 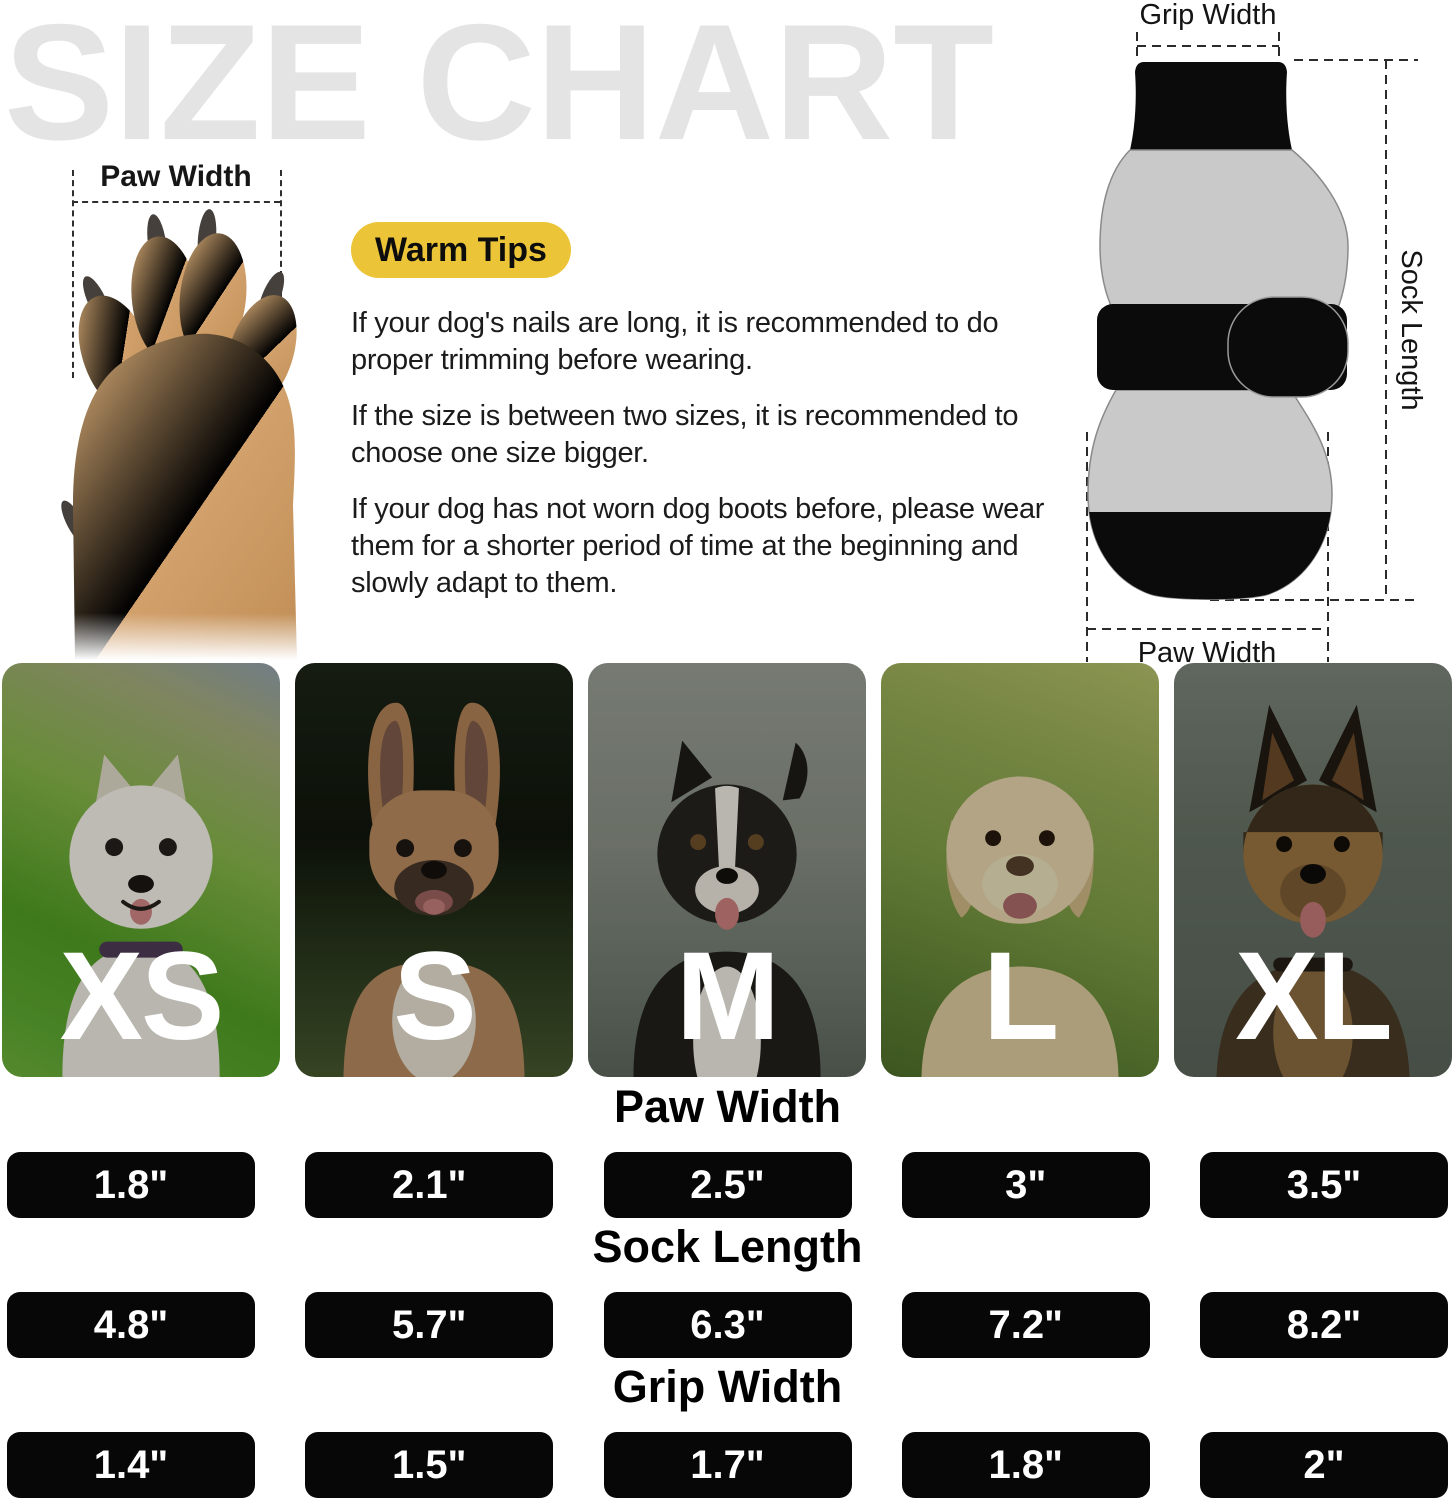 What do you see at coordinates (141, 915) in the screenshot?
I see `west-highland-terrier-photo` at bounding box center [141, 915].